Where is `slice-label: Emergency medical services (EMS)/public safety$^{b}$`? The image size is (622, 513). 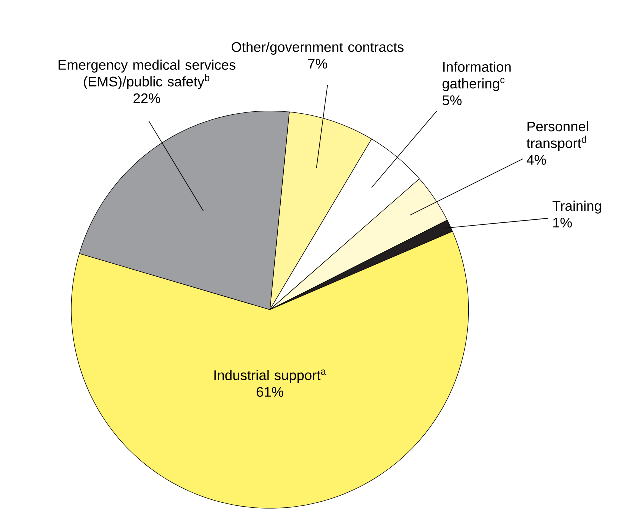
slice-label: Emergency medical services (EMS)/public safety$^{b}$ is located at coordinates (147, 75).